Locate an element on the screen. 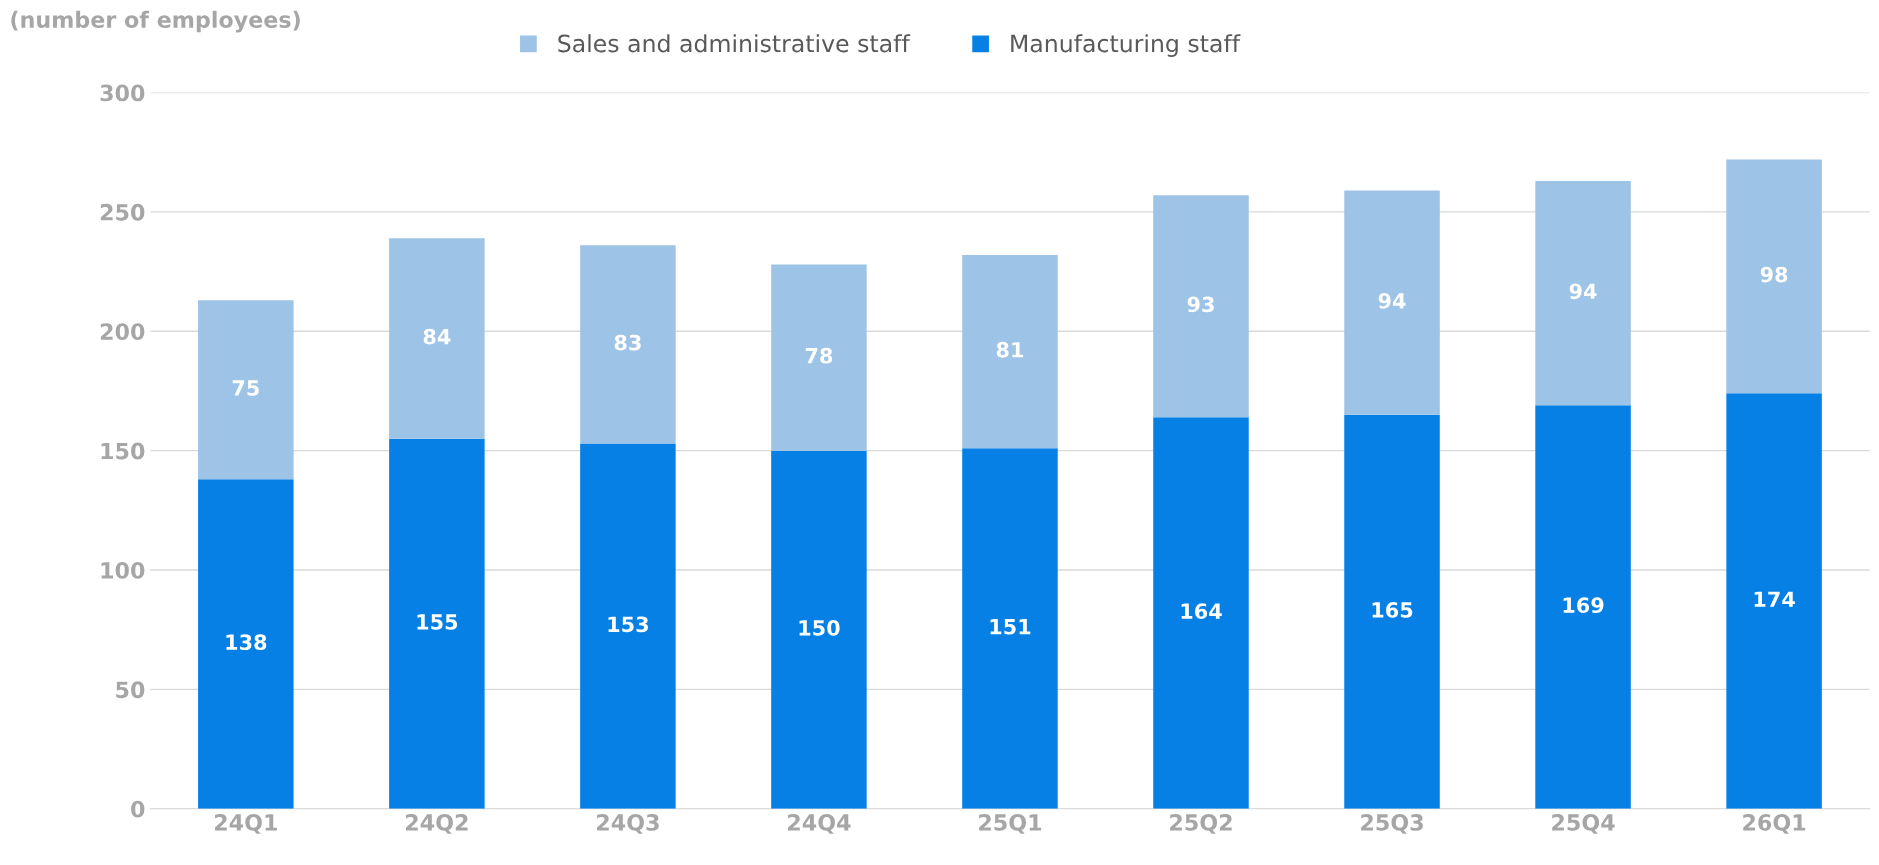 The image size is (1879, 865). legend-label: Sales and administrative staff is located at coordinates (734, 43).